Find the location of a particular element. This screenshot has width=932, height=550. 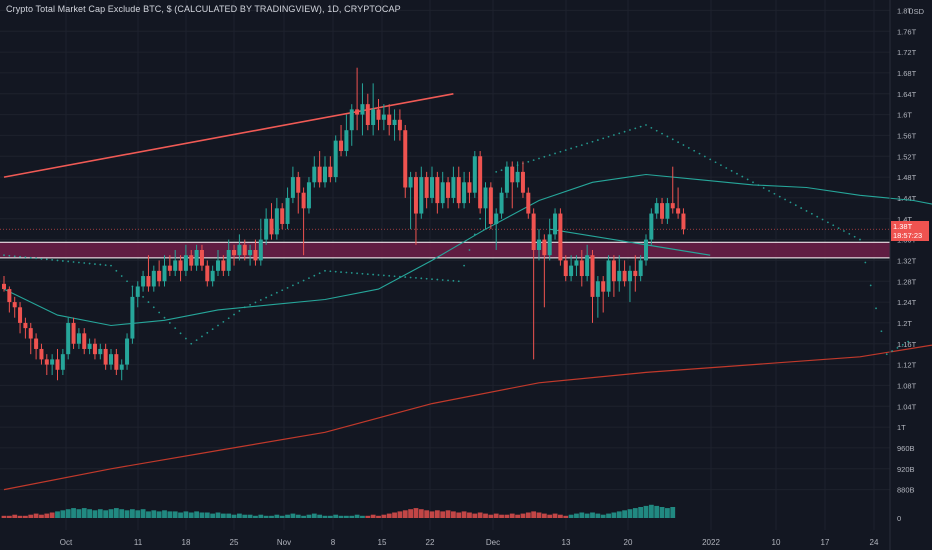

x-tick-label: 8 is located at coordinates (333, 542).